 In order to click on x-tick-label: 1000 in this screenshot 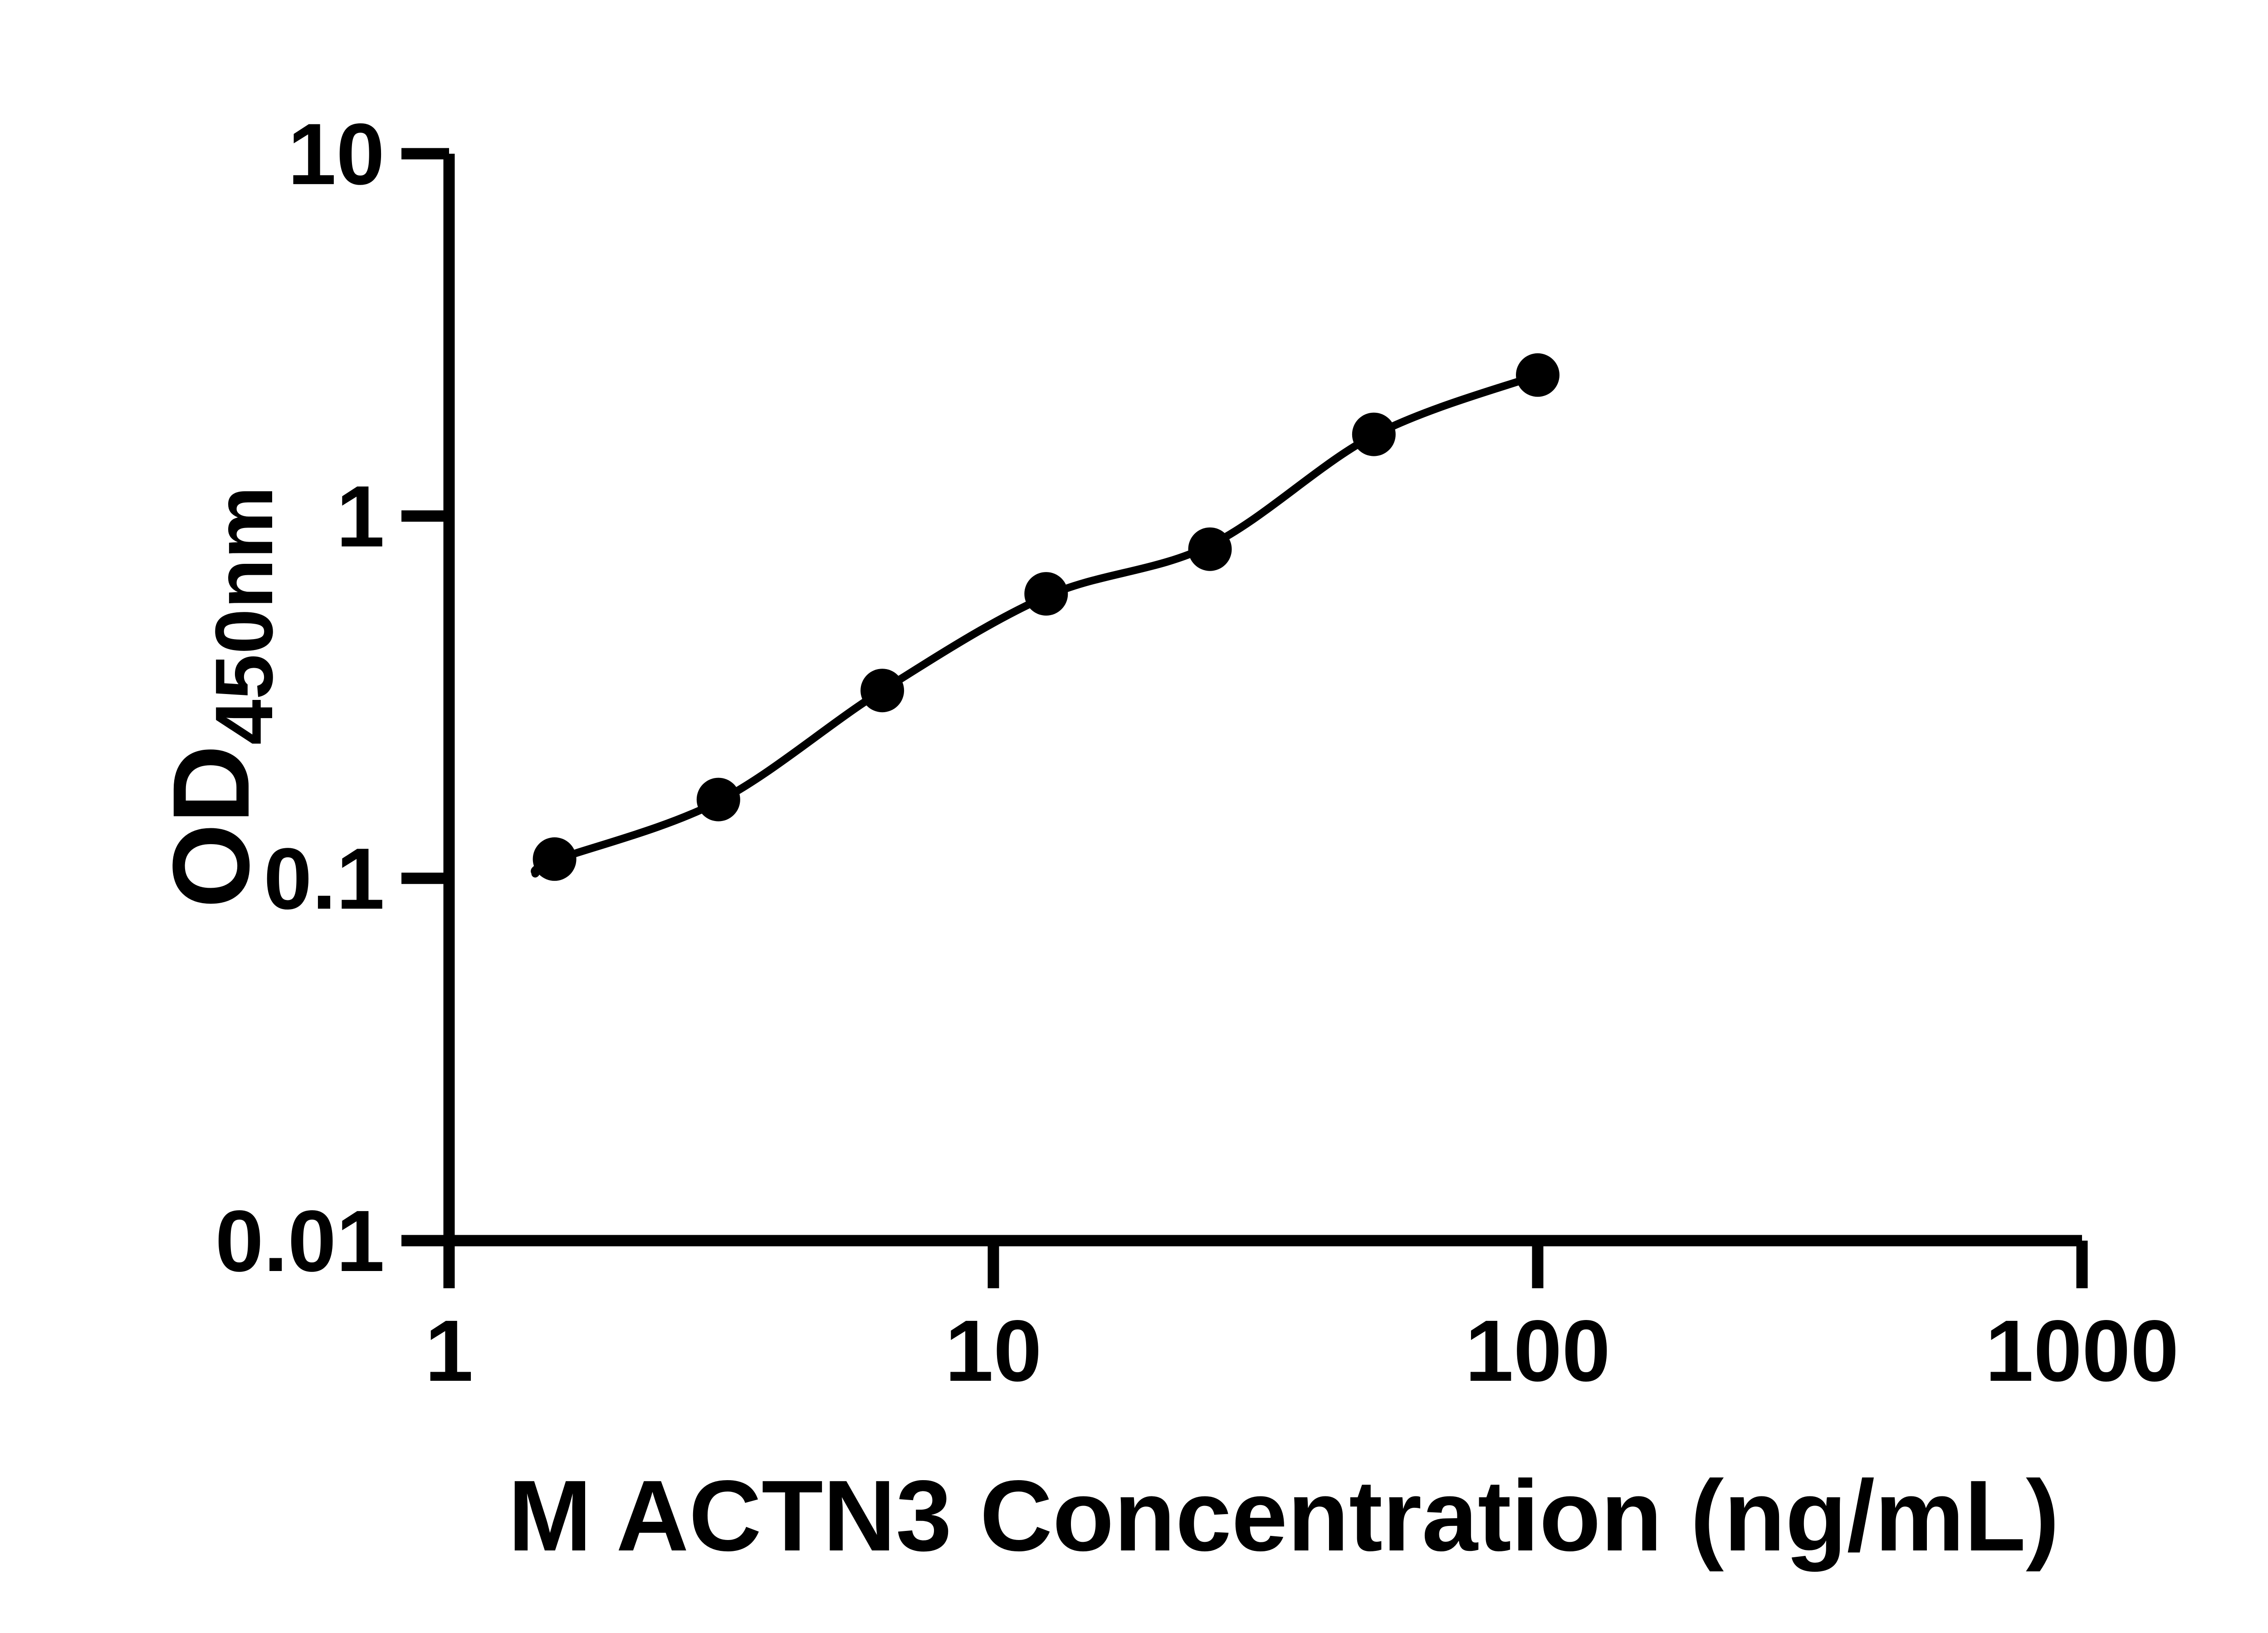, I will do `click(2082, 1350)`.